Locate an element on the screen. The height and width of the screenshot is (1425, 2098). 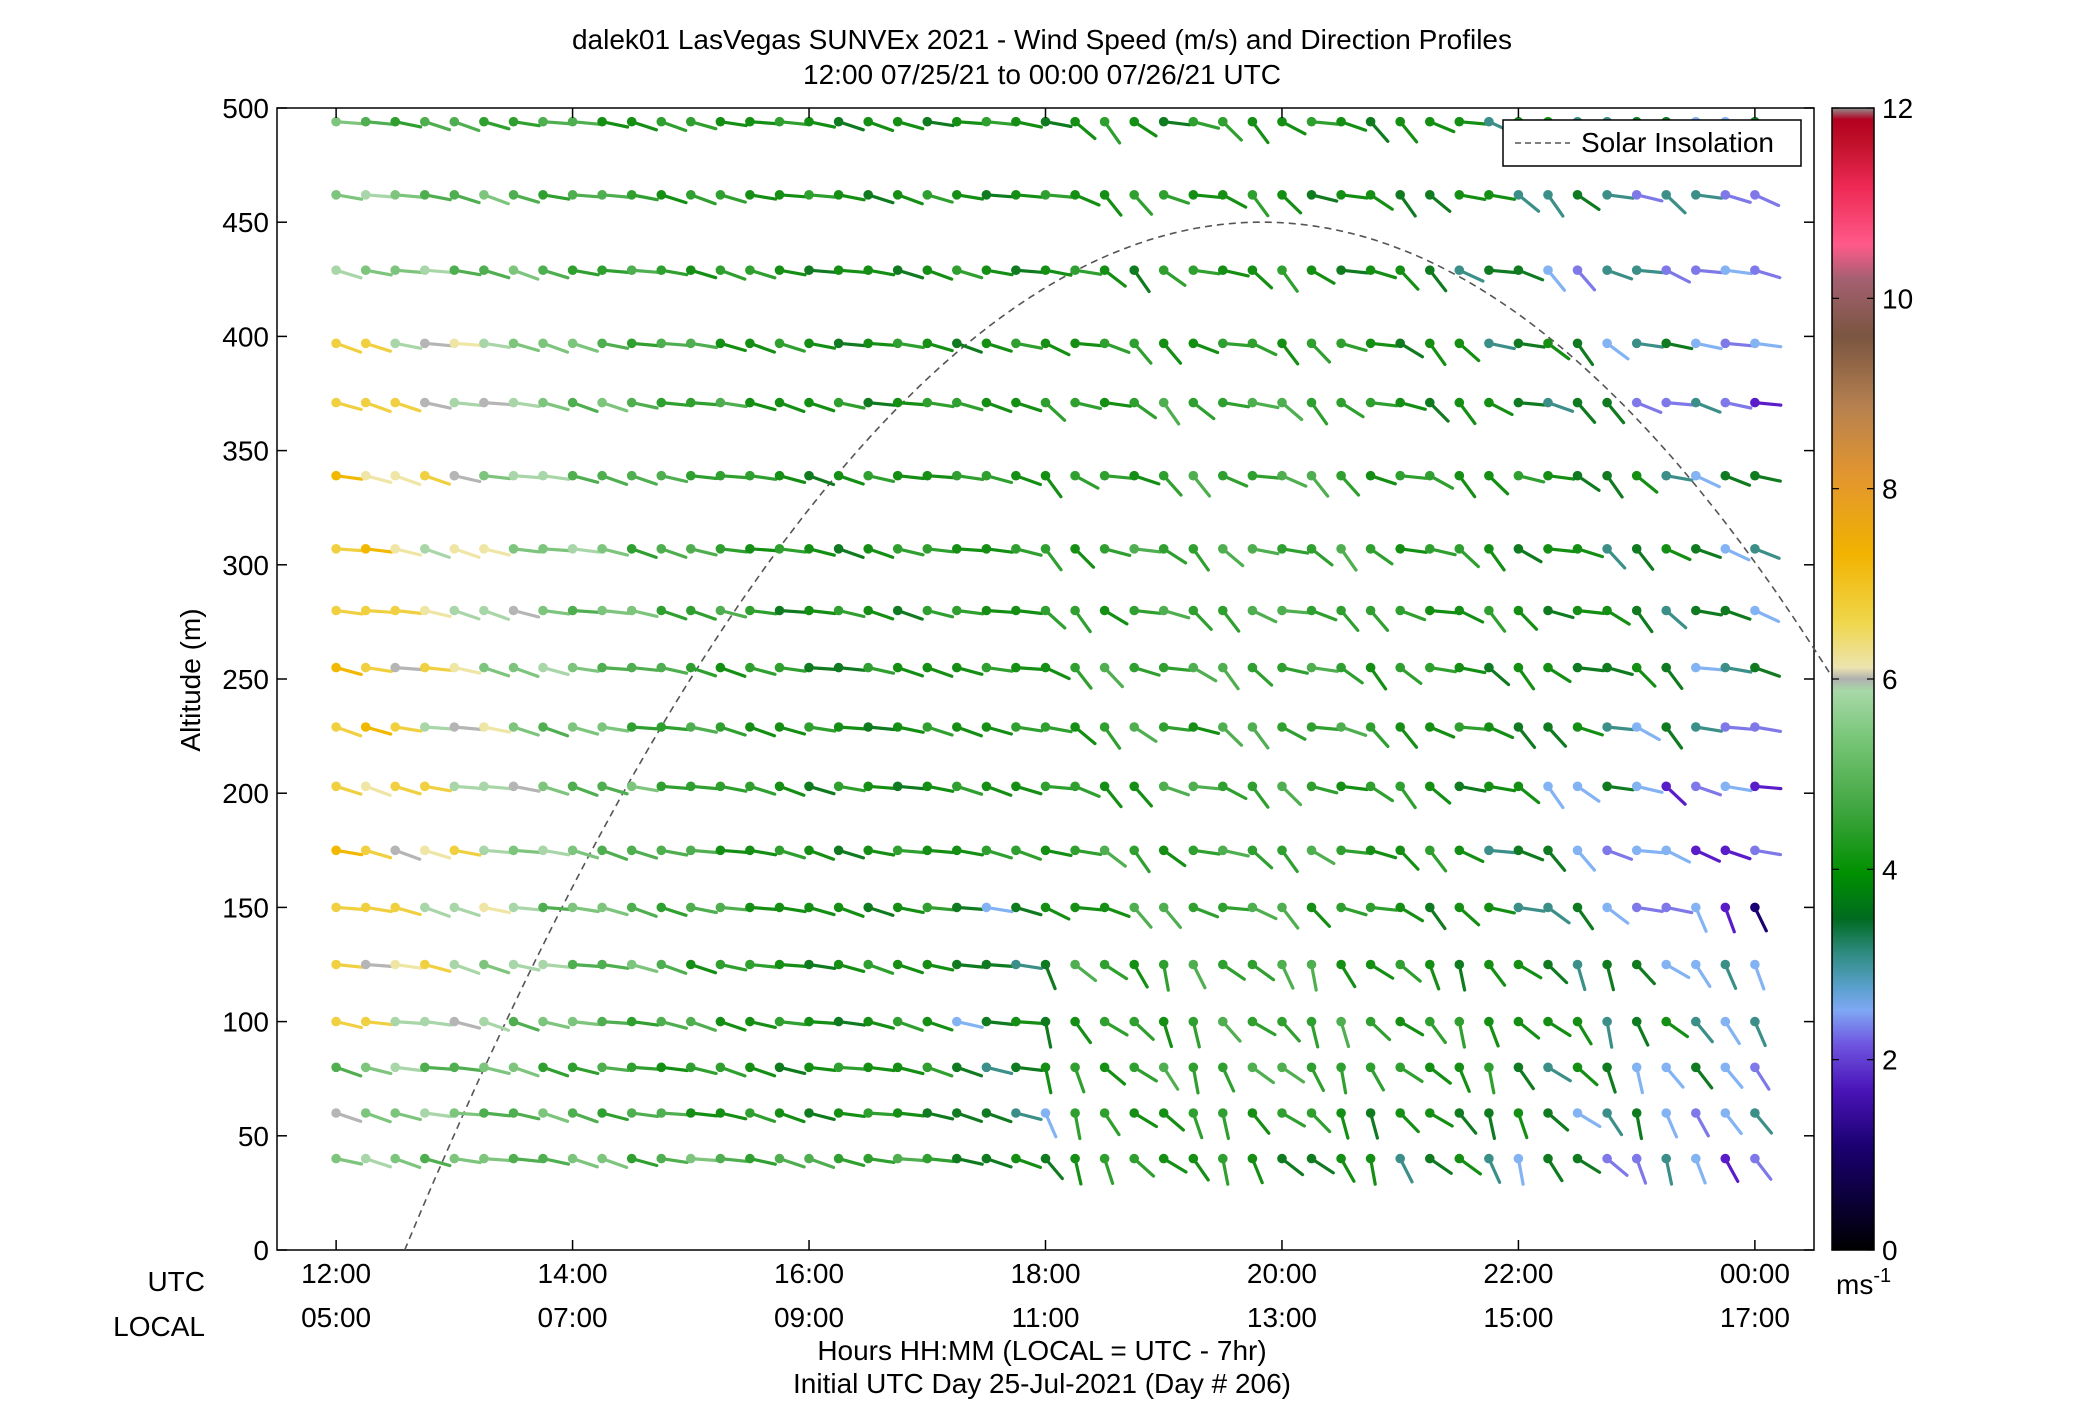
y-tick-label: 400 is located at coordinates (245, 336).